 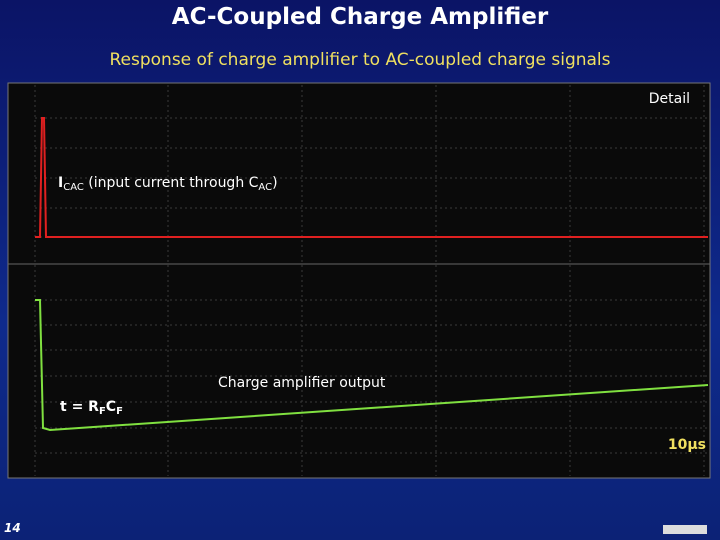 I want to click on input-current-label: ICAC (input current through CAC), so click(x=168, y=184).